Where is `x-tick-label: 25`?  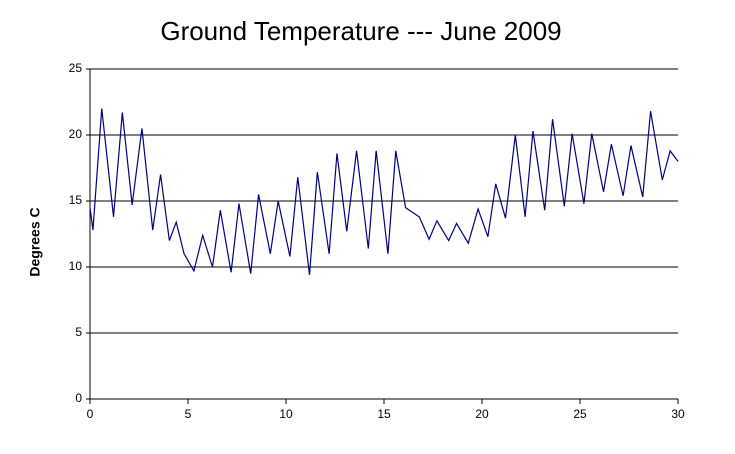
x-tick-label: 25 is located at coordinates (580, 414).